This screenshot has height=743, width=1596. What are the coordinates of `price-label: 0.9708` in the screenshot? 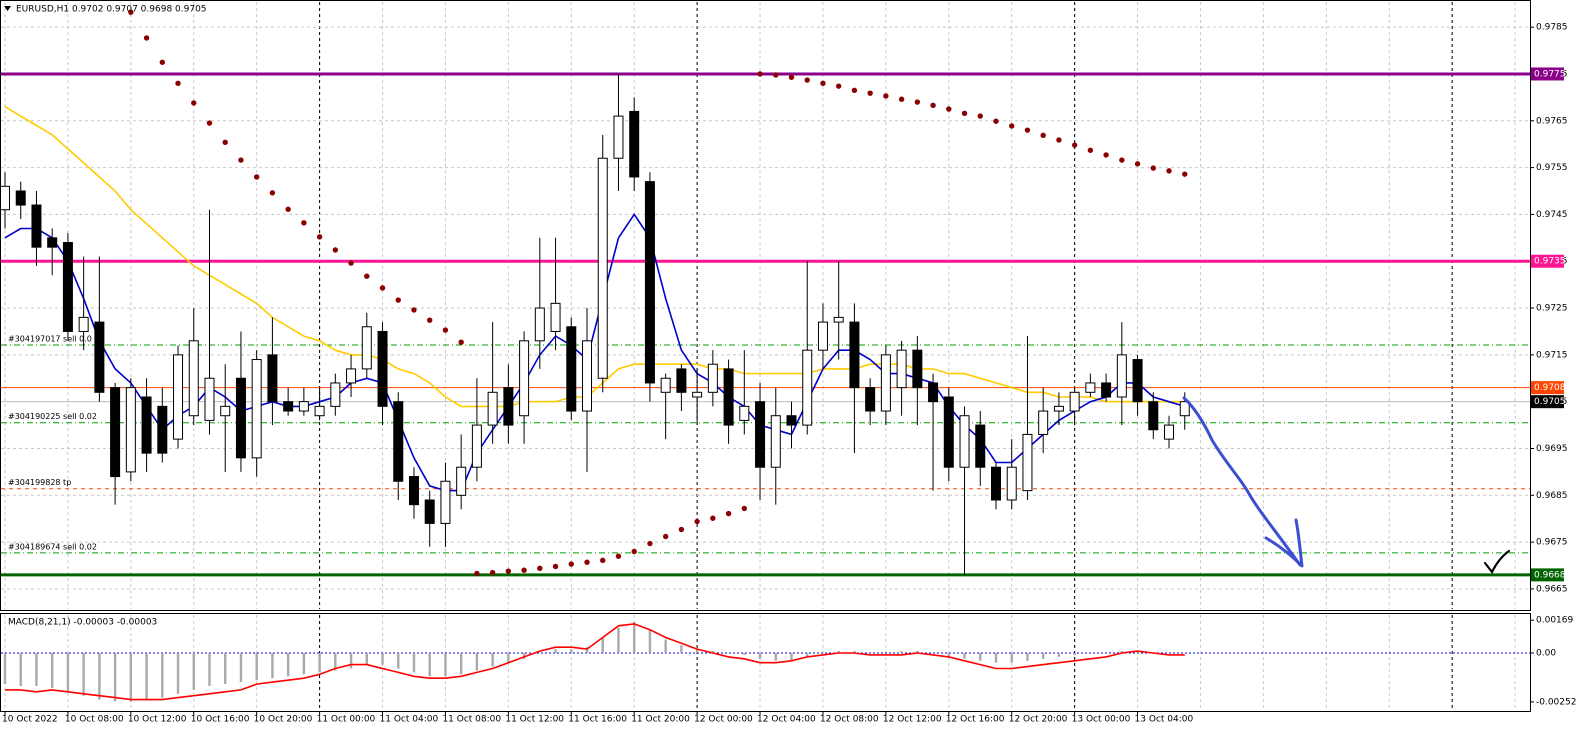 It's located at (1550, 388).